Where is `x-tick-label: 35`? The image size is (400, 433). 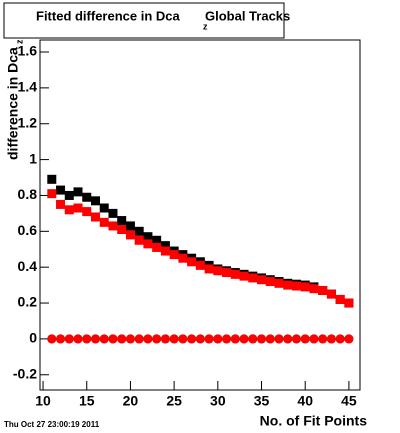 x-tick-label: 35 is located at coordinates (262, 401).